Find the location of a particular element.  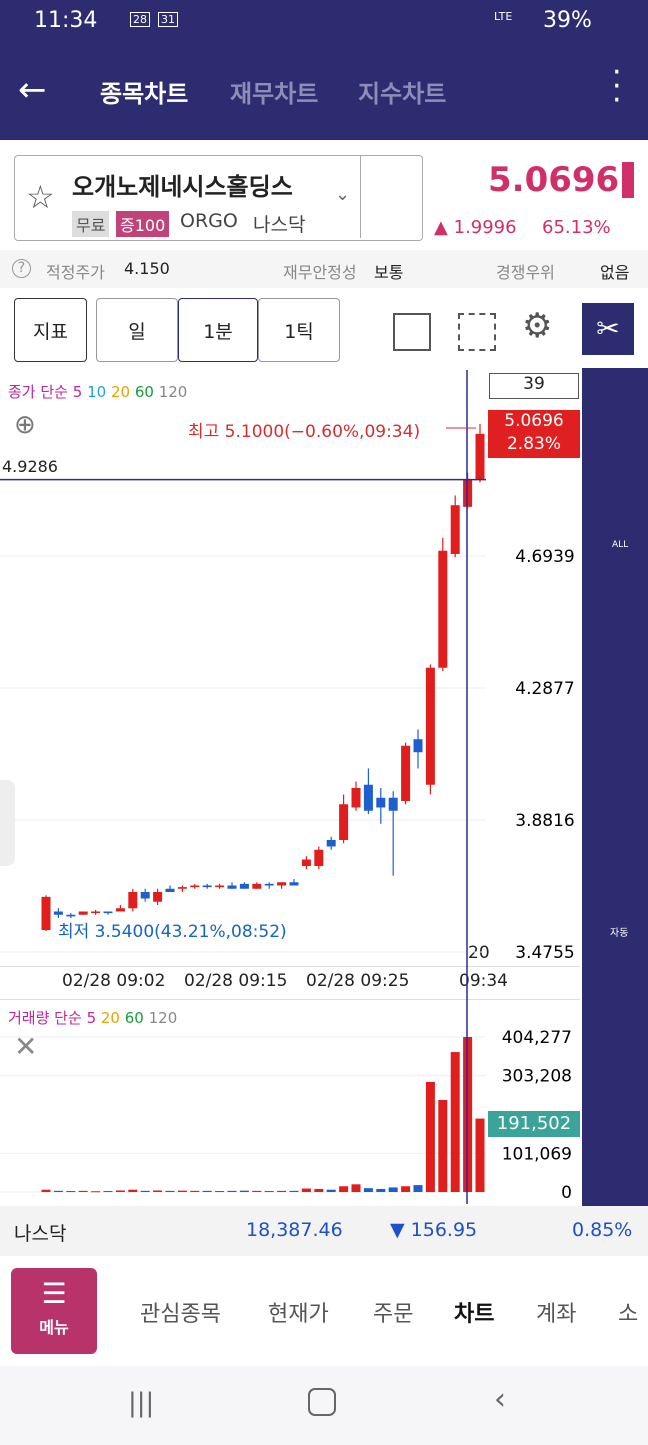

last-pct: 2.83% is located at coordinates (533, 444).